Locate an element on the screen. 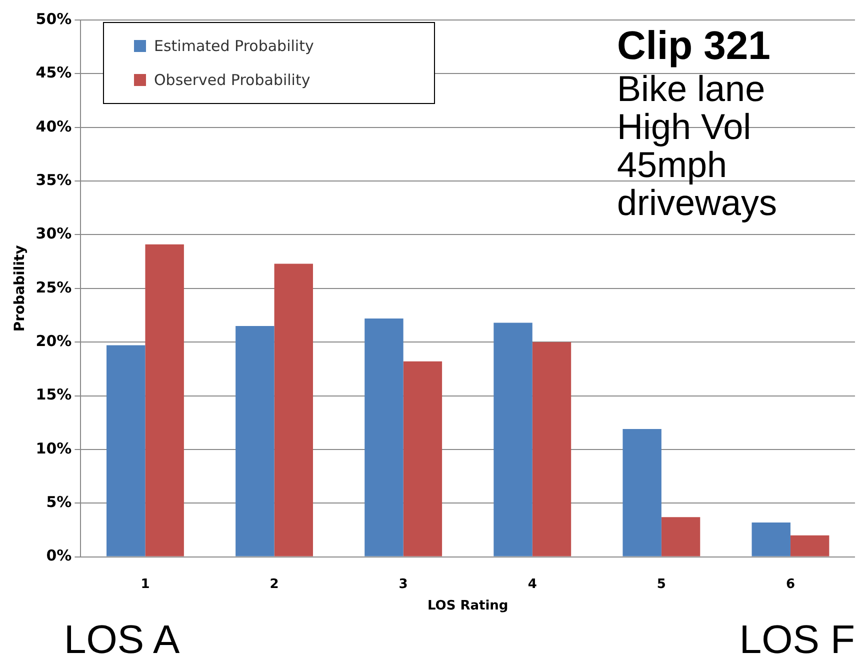 Image resolution: width=863 pixels, height=668 pixels. x-tick-label: 5 is located at coordinates (661, 584).